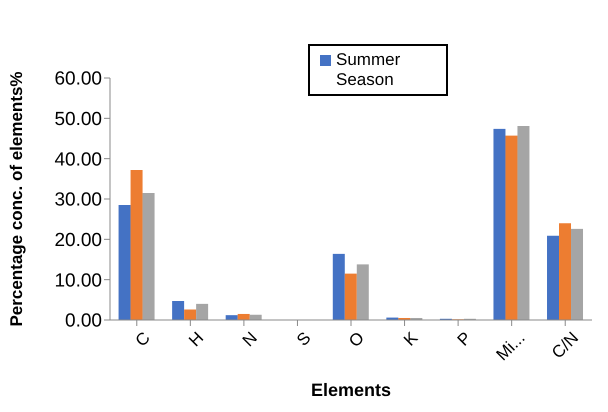 The image size is (608, 412). I want to click on y-tick-label: 60.00, so click(78, 79).